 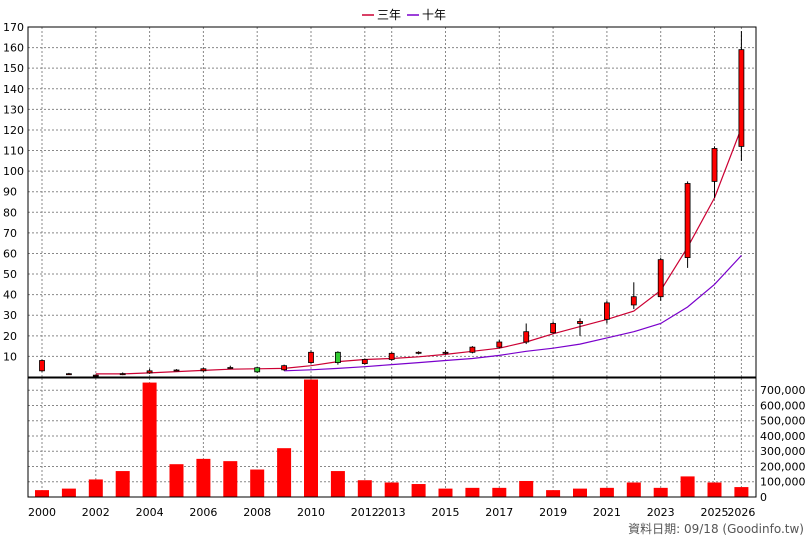 I want to click on x-tick-label: 2021, so click(x=607, y=512).